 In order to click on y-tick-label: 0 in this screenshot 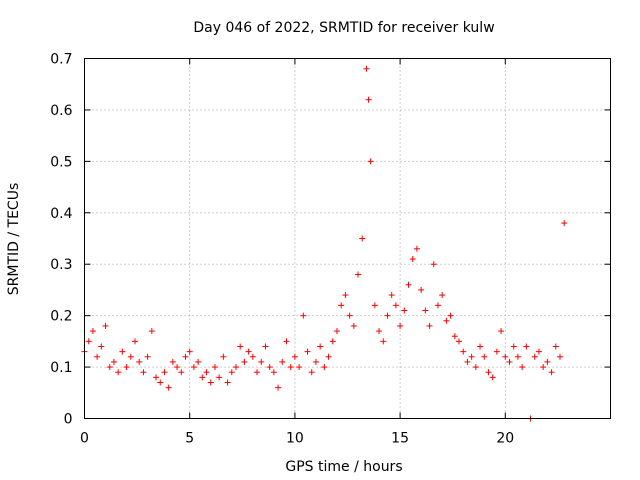, I will do `click(68, 420)`.